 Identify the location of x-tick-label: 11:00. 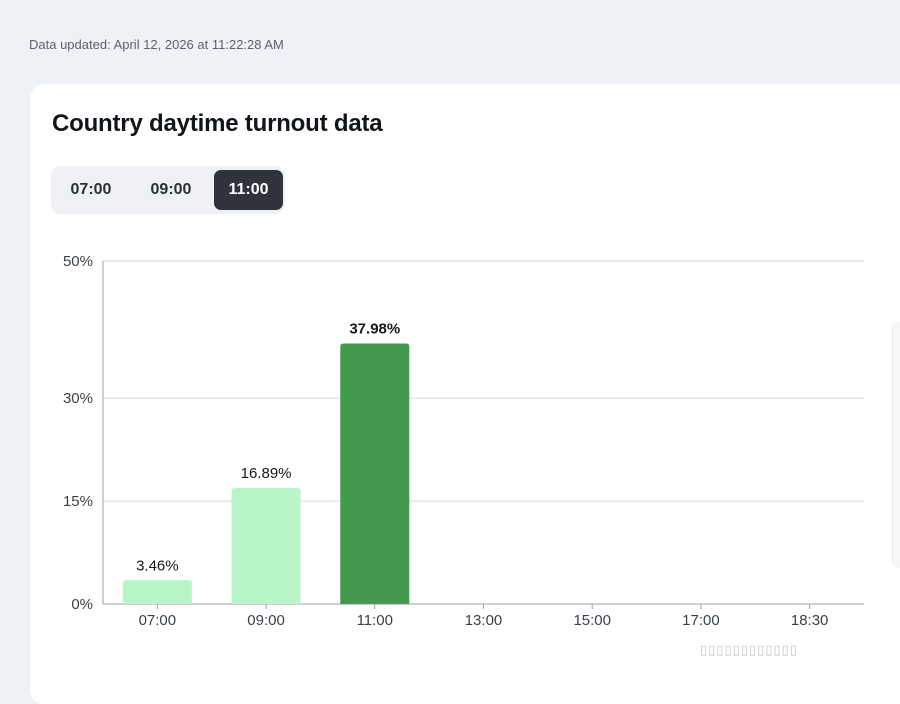
(375, 620).